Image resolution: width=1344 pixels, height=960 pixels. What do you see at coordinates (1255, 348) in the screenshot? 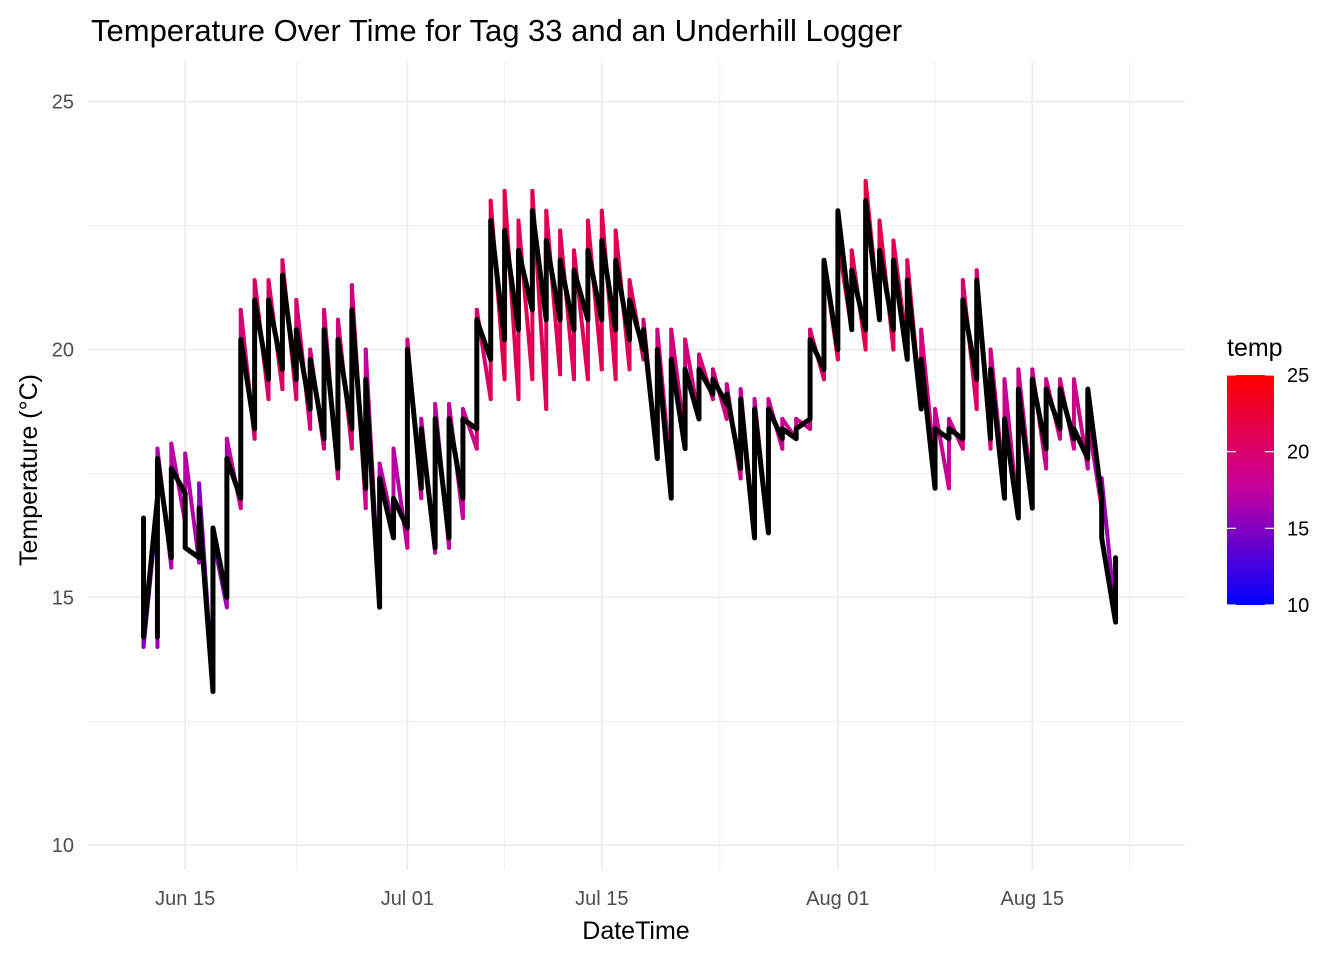
I see `legend-title: temp` at bounding box center [1255, 348].